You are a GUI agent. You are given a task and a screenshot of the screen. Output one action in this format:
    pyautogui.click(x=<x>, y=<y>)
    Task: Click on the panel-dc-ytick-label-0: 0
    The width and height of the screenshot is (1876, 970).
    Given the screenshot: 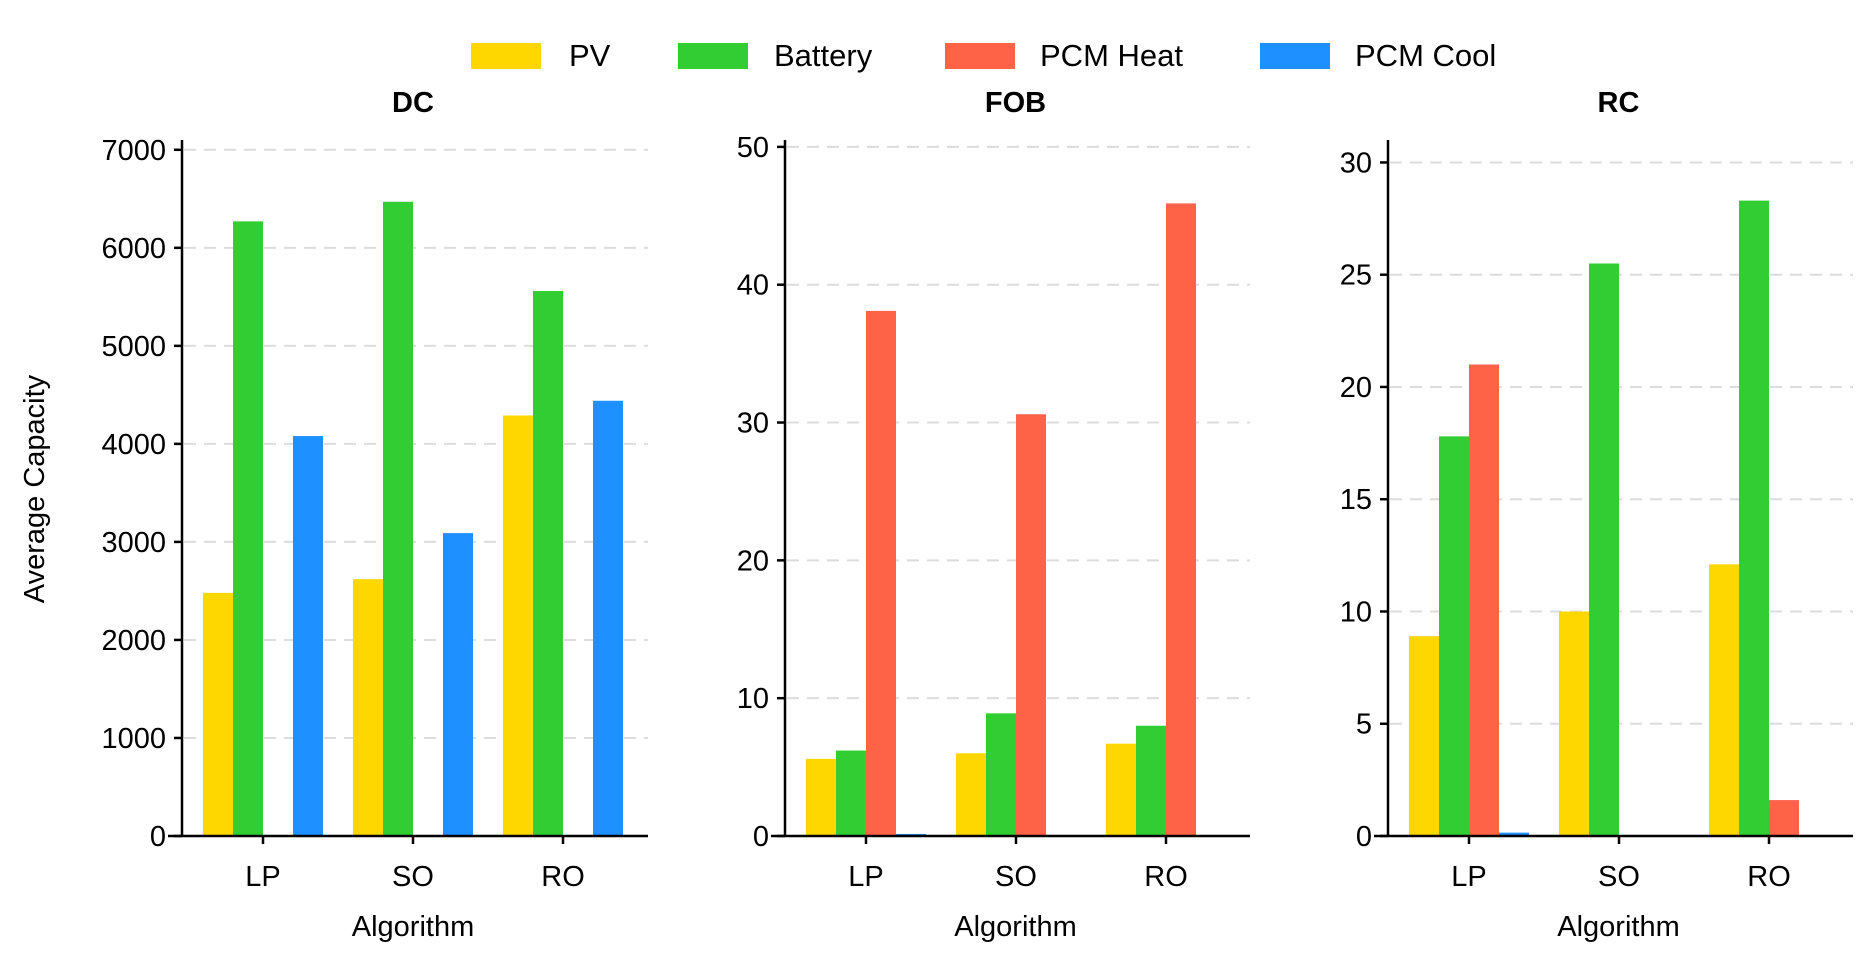 What is the action you would take?
    pyautogui.click(x=158, y=837)
    